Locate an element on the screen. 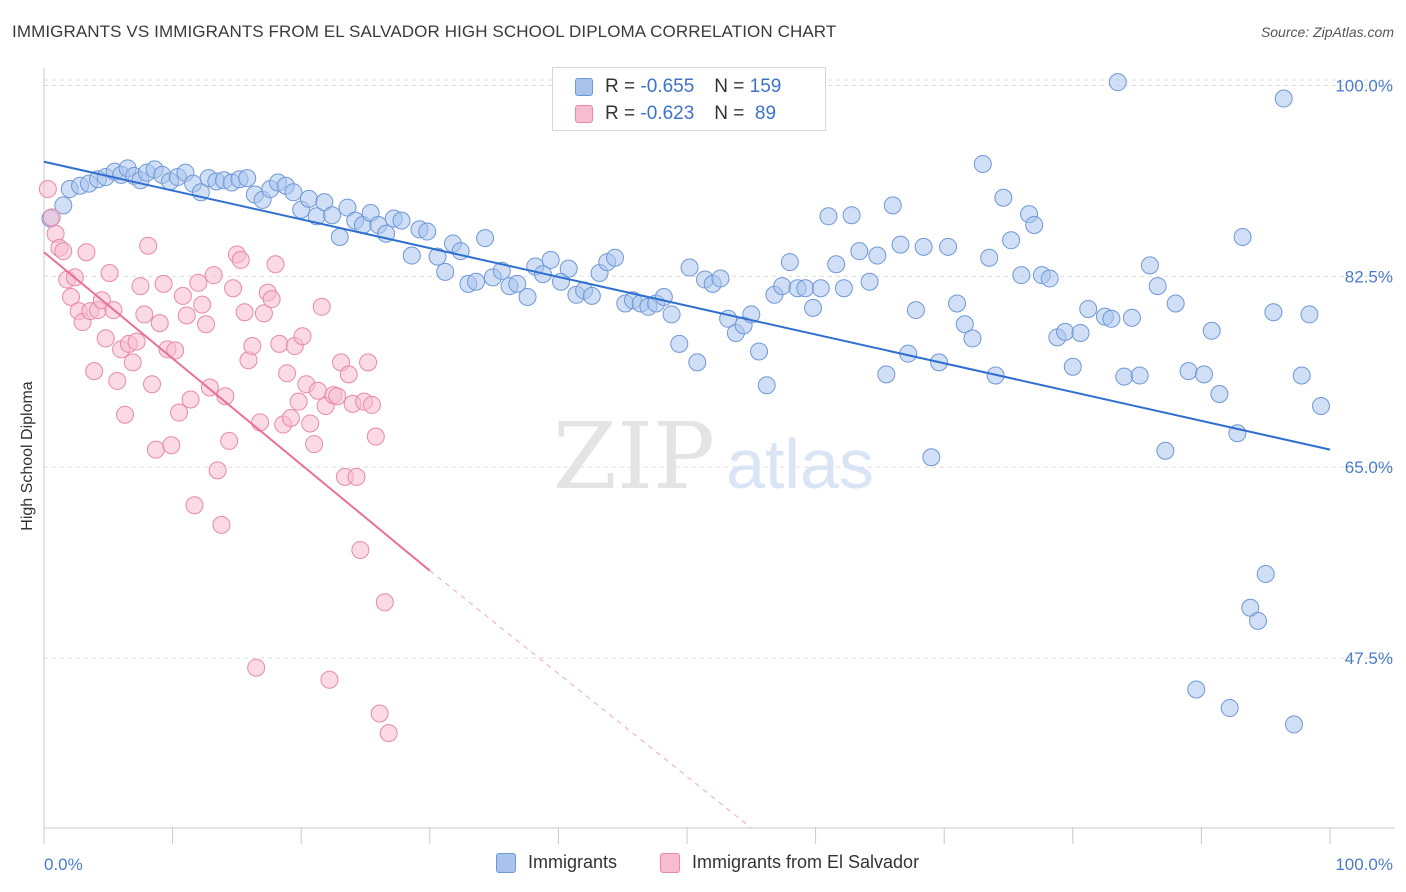  source-label: Source: ZipAtlas.com is located at coordinates (1327, 32).